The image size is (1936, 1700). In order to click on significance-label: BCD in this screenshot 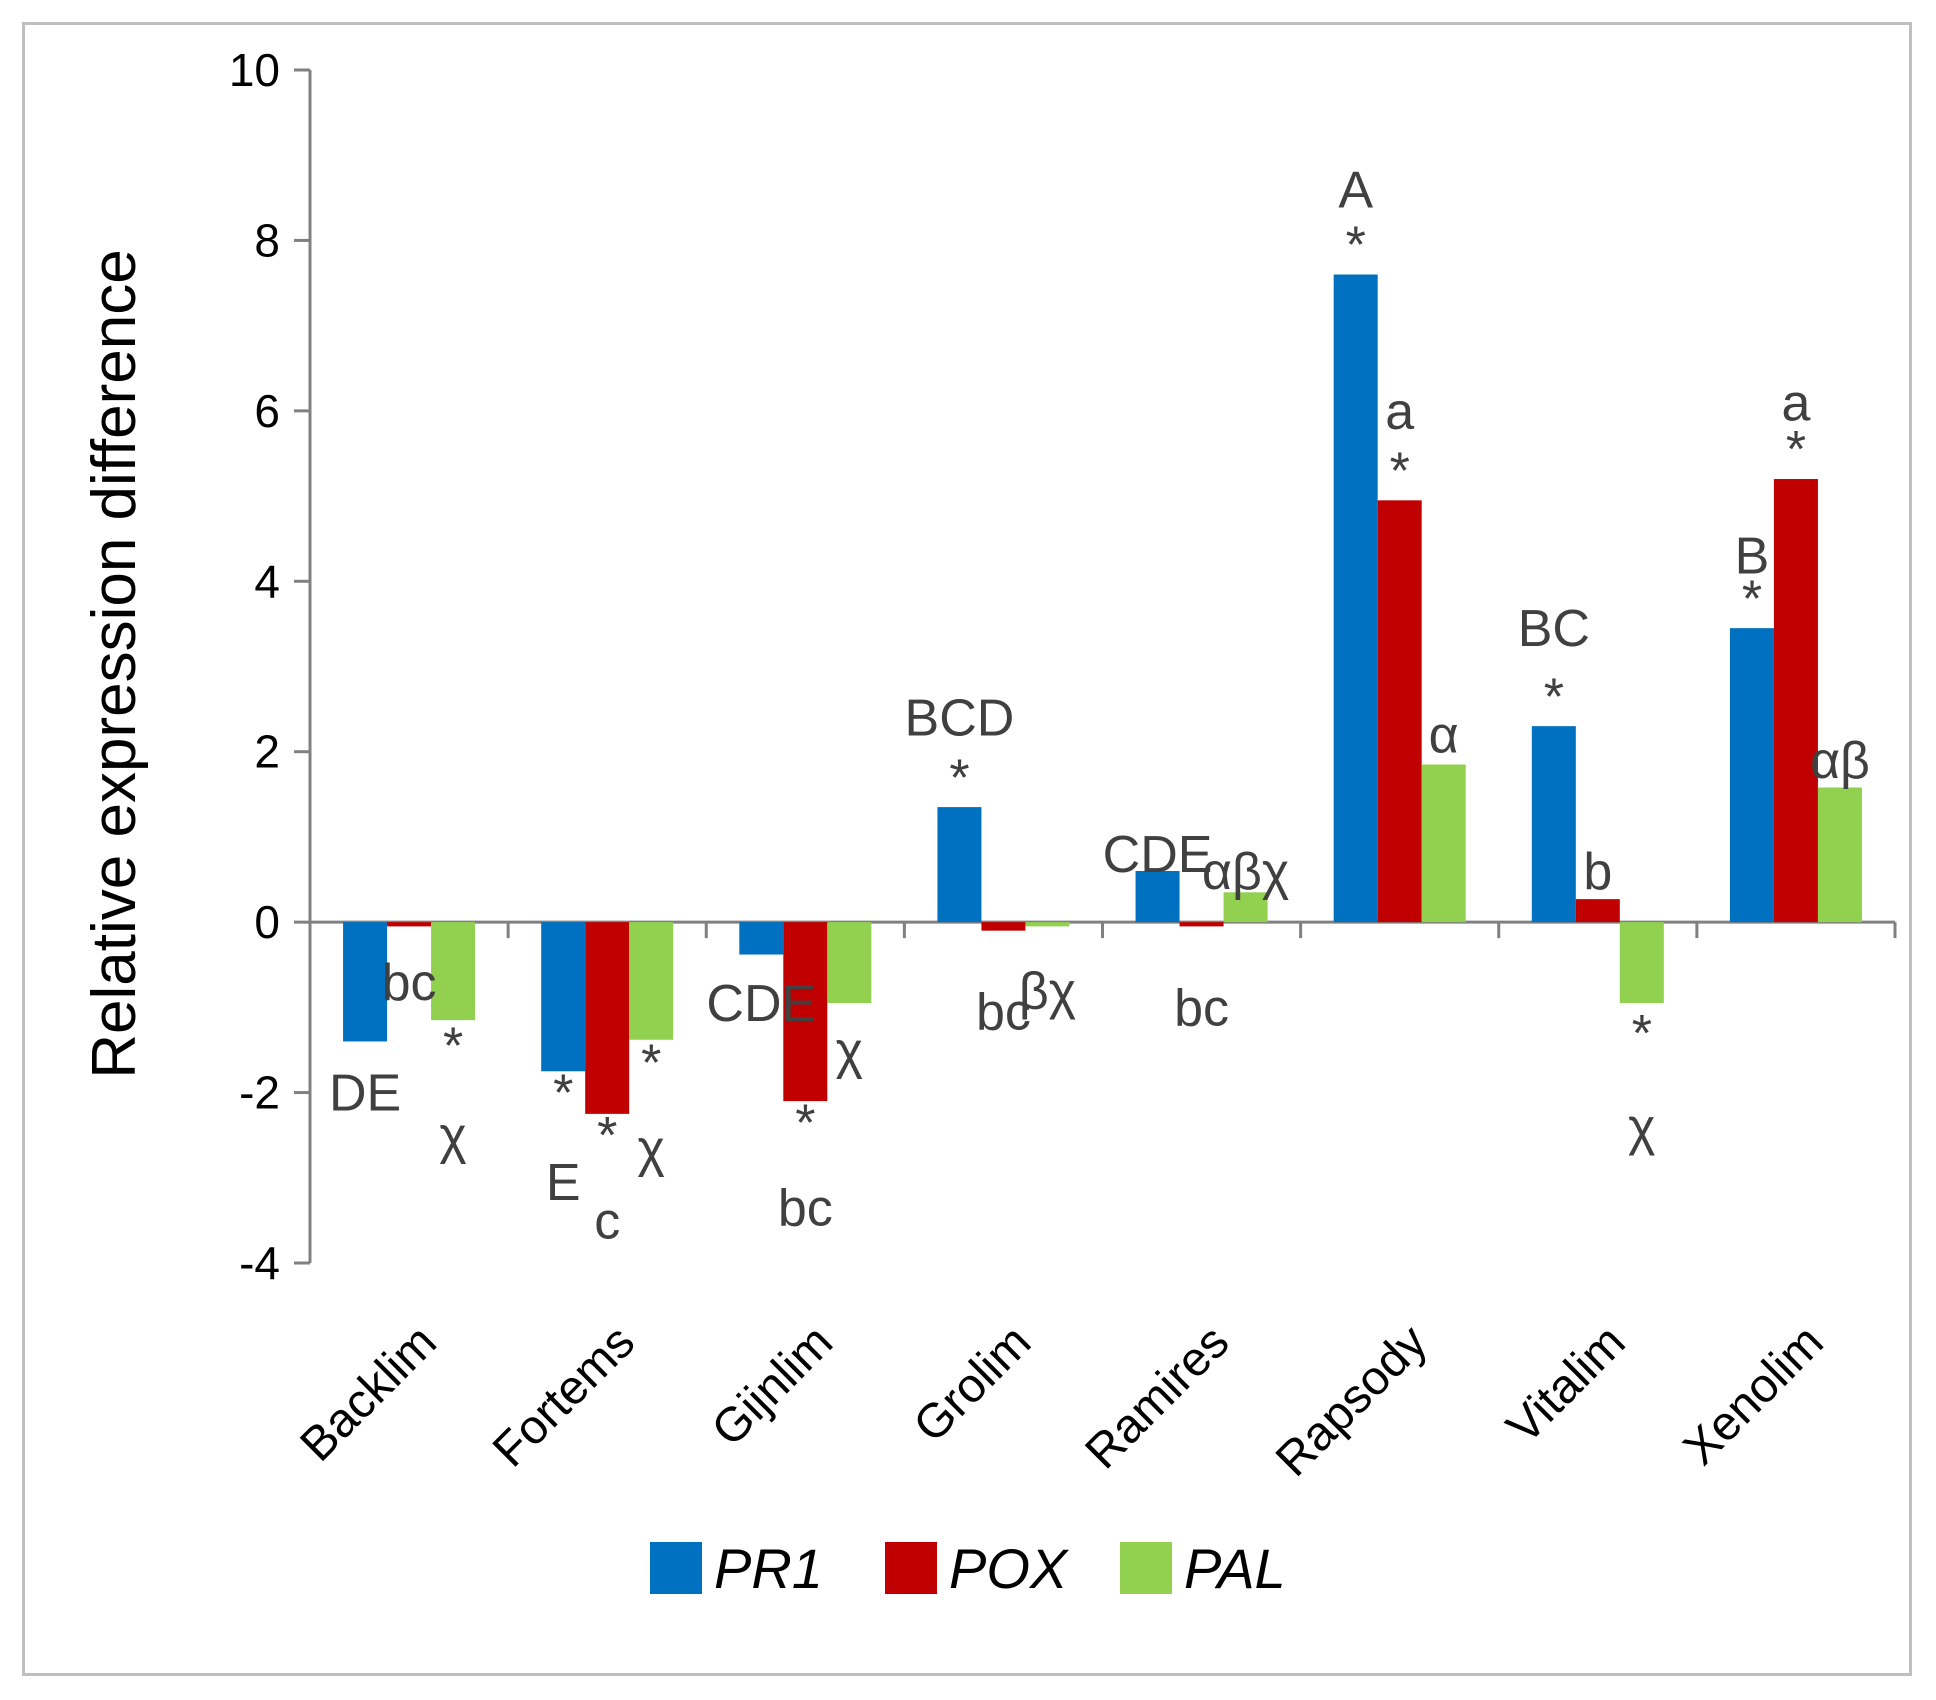, I will do `click(960, 719)`.